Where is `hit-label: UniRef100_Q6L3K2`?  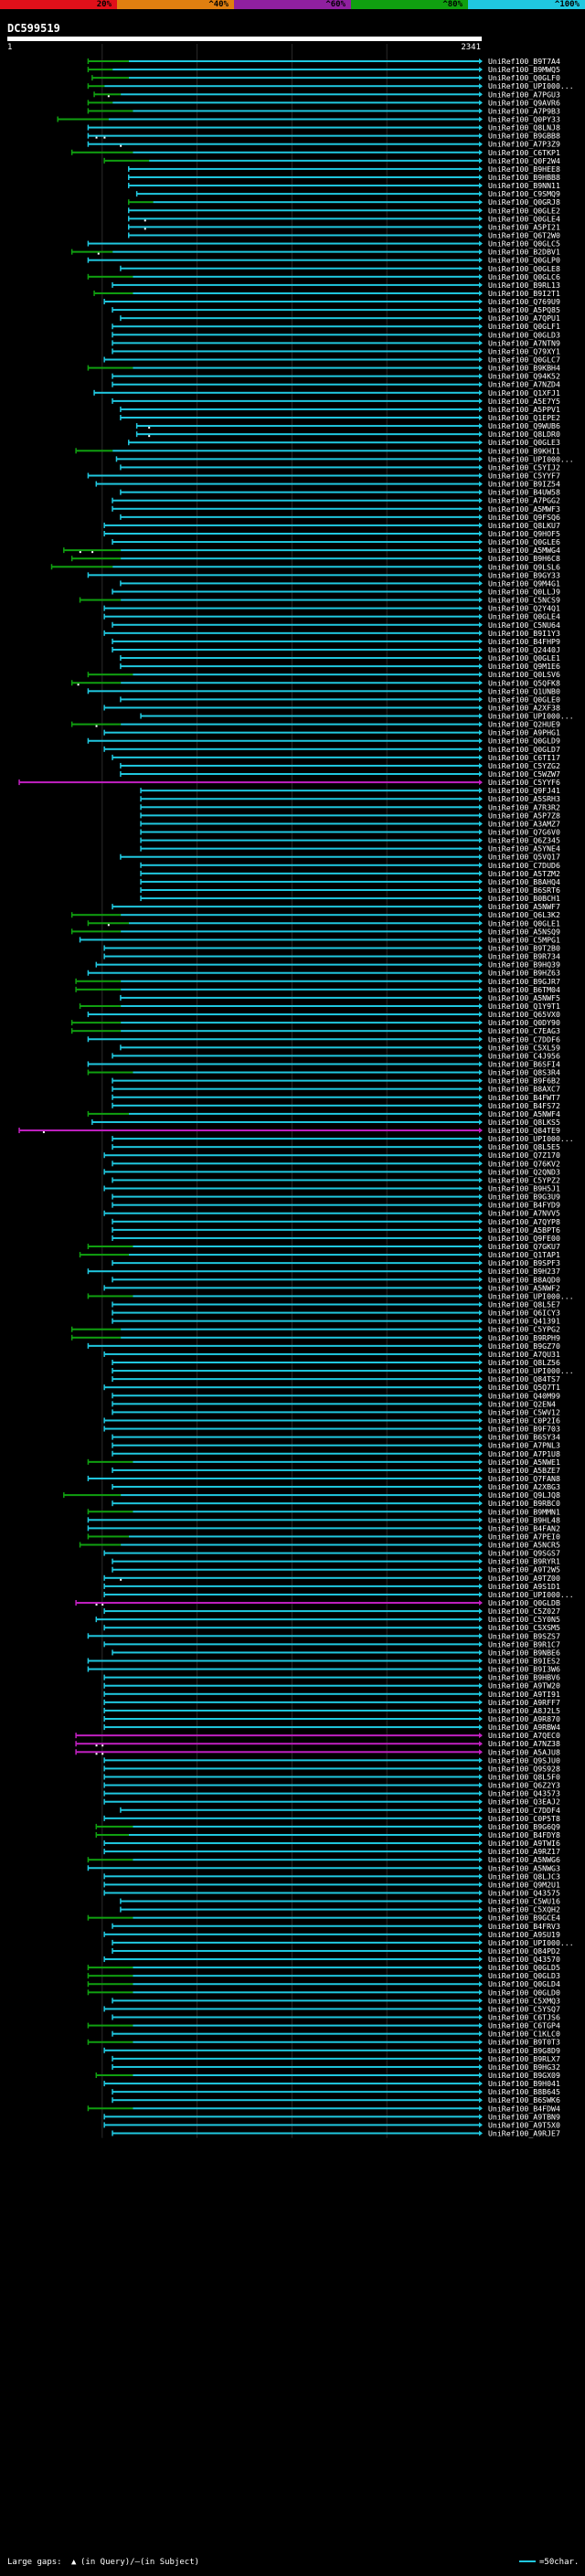
hit-label: UniRef100_Q6L3K2 is located at coordinates (524, 914).